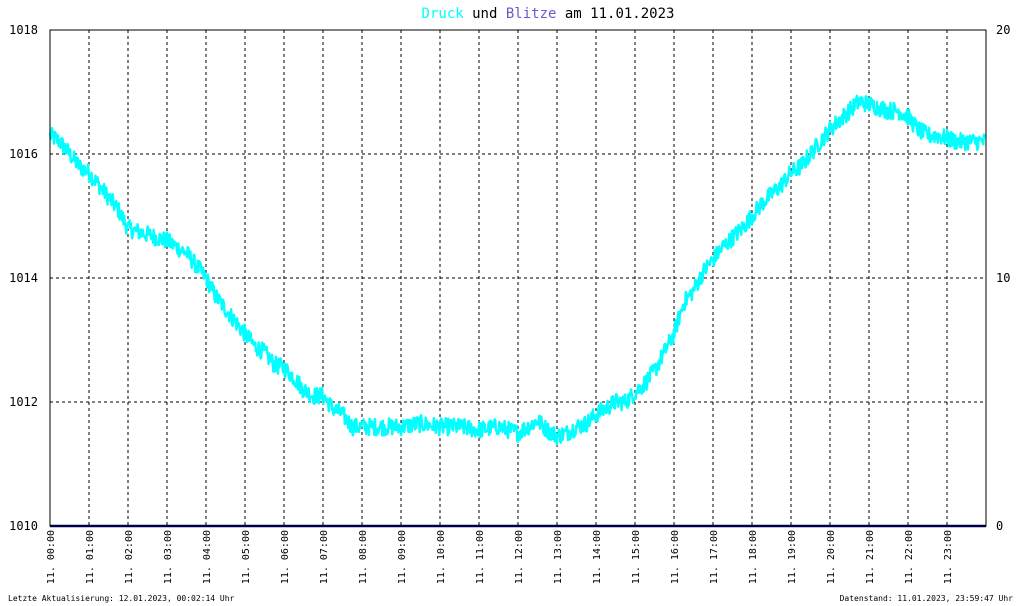 This screenshot has height=606, width=1020. Describe the element at coordinates (558, 557) in the screenshot. I see `x-tick-label: 11. 13:00` at that location.